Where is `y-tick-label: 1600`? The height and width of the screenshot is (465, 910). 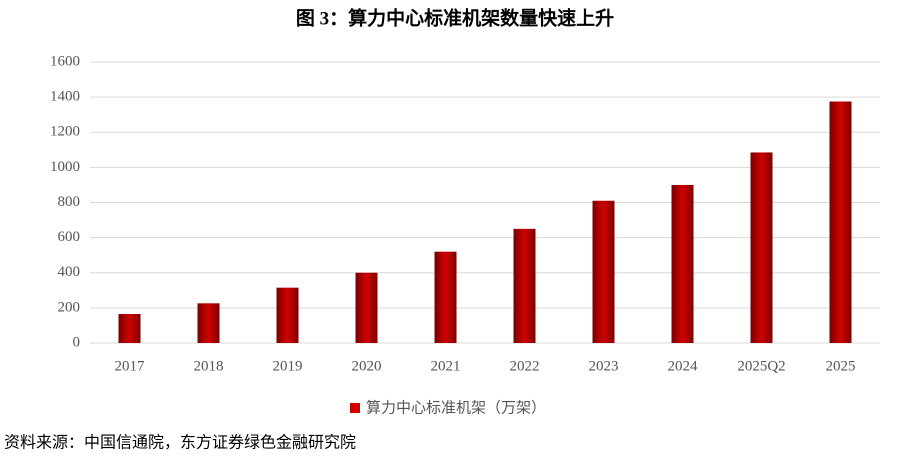
y-tick-label: 1600 is located at coordinates (65, 61).